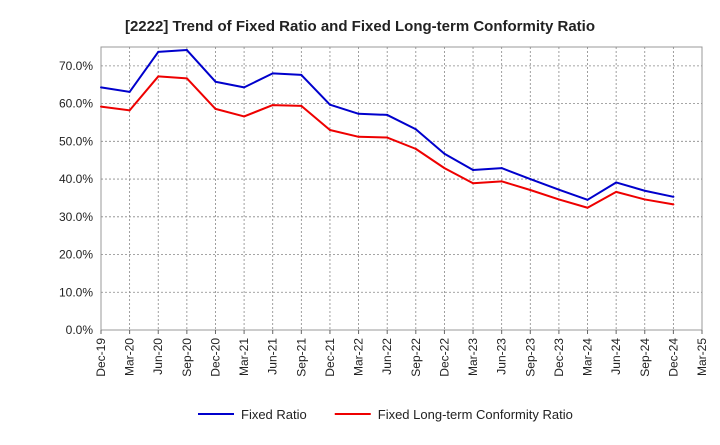 This screenshot has height=445, width=720. I want to click on legend-label: Fixed Long-term Conformity Ratio, so click(475, 414).